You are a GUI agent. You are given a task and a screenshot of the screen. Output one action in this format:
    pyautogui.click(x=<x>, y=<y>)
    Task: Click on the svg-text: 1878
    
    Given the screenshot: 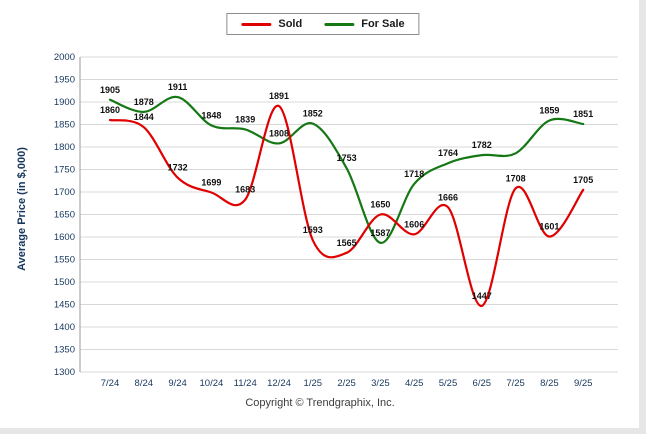 What is the action you would take?
    pyautogui.click(x=144, y=102)
    